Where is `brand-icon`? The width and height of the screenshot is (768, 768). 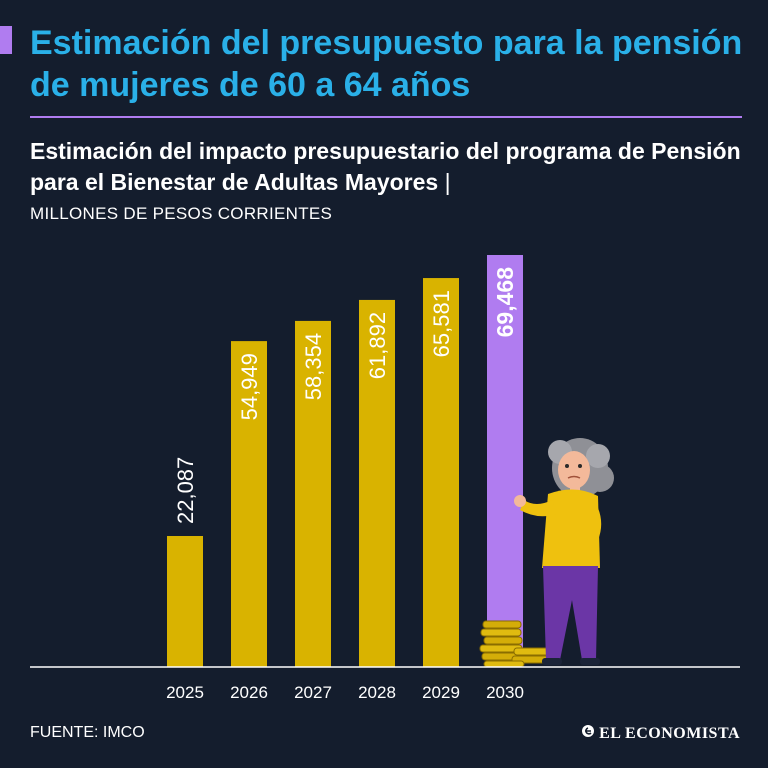
brand-icon is located at coordinates (588, 731).